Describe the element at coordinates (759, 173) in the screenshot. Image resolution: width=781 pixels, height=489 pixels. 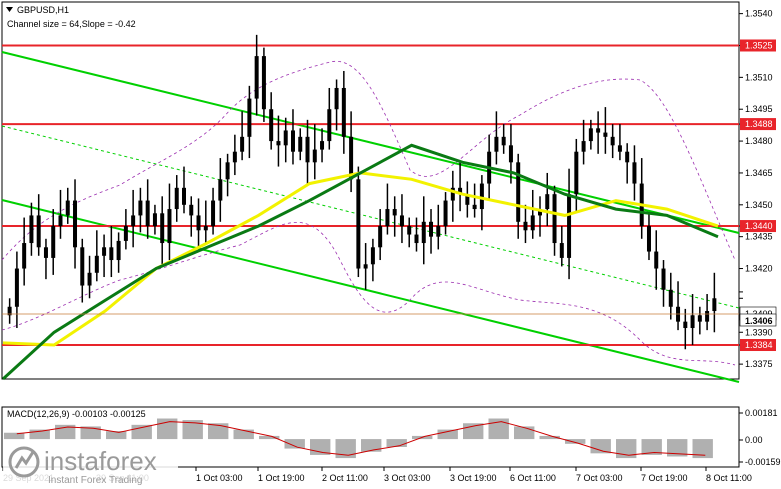
I see `price-tick-label: 1.3465` at that location.